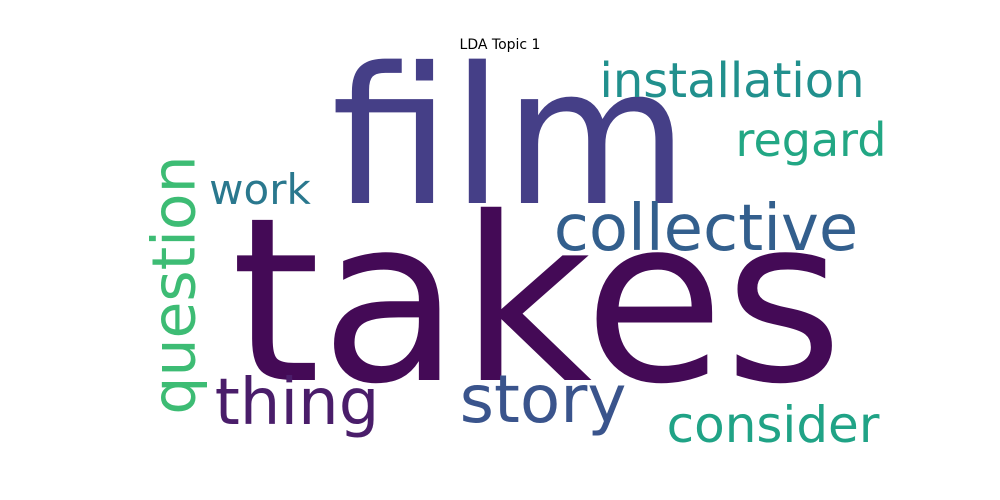 The width and height of the screenshot is (1000, 500). I want to click on chart-title: LDA Topic 1, so click(500, 45).